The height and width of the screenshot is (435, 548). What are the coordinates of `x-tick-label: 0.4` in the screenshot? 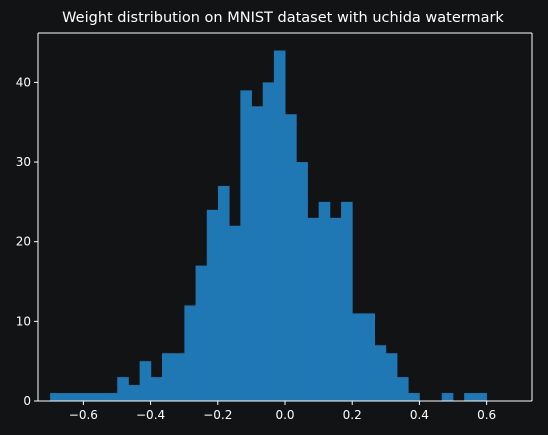 It's located at (419, 415).